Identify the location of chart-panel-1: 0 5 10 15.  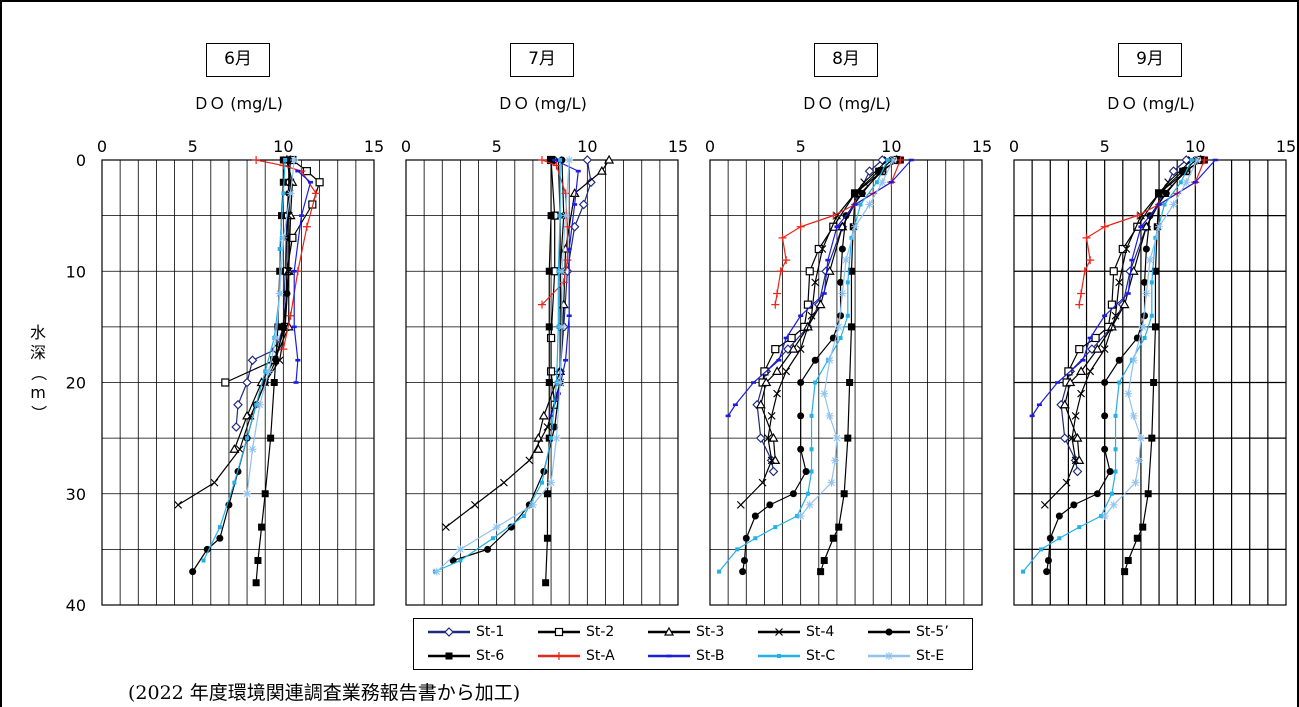
(544, 371).